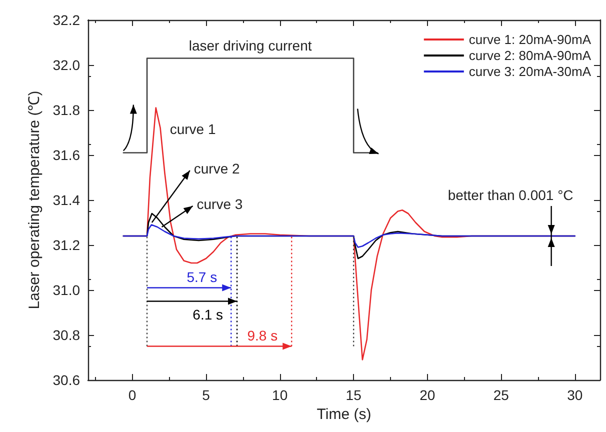 Image resolution: width=606 pixels, height=432 pixels. I want to click on y-tick-label: 32.0, so click(66, 65).